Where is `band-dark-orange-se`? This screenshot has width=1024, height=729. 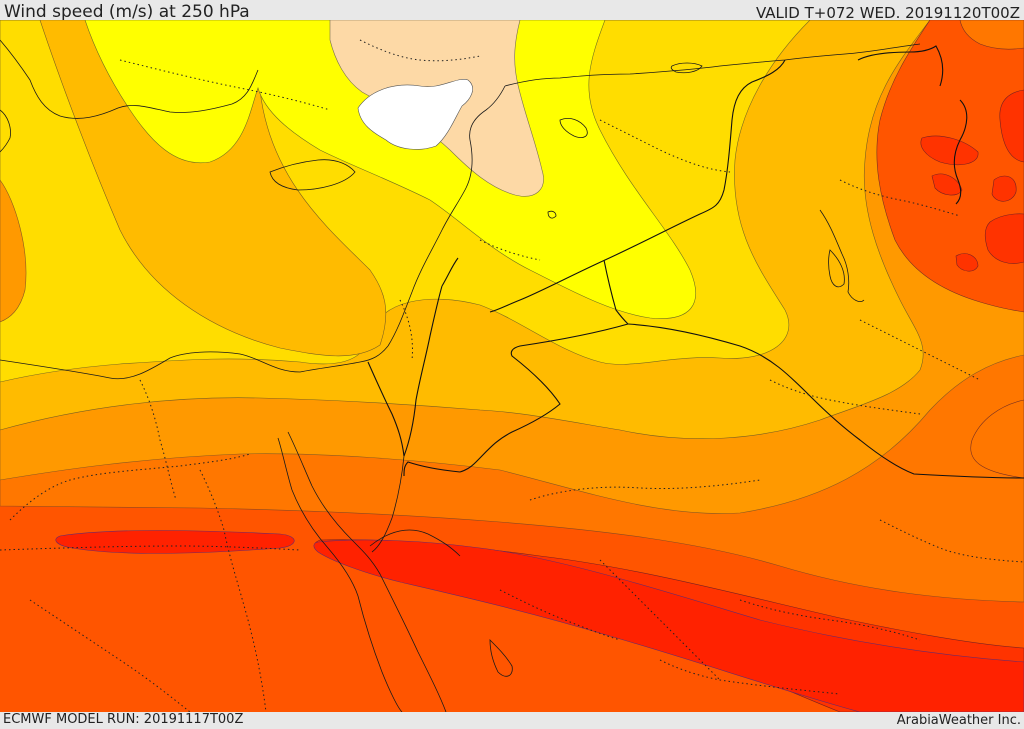
band-dark-orange-se is located at coordinates (997, 439).